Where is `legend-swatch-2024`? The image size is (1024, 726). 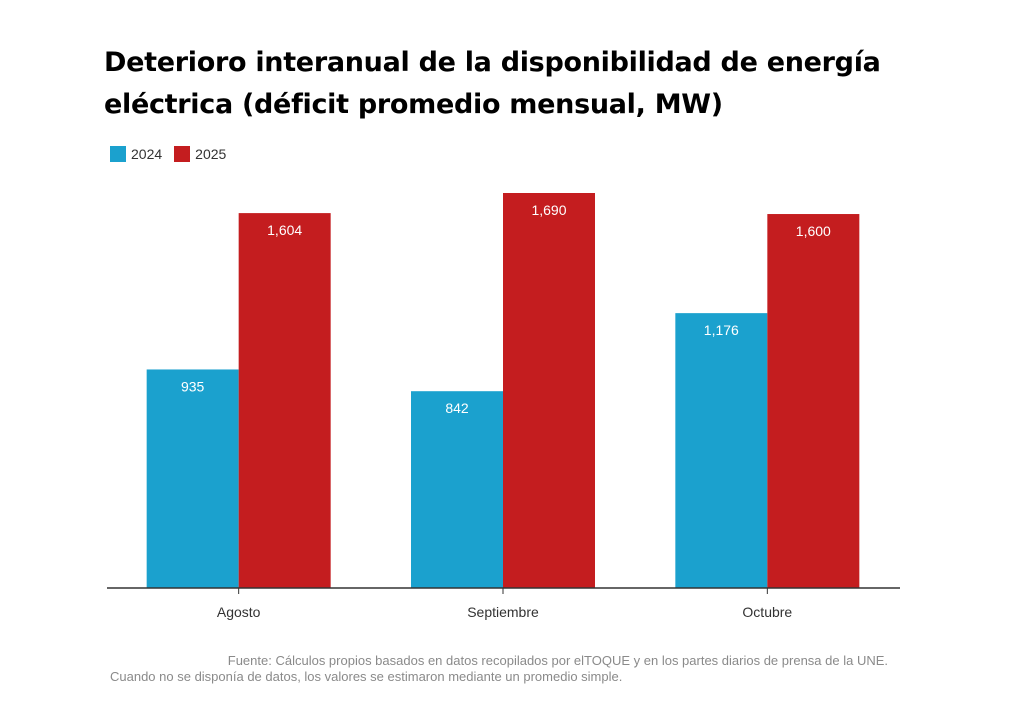
legend-swatch-2024 is located at coordinates (118, 154).